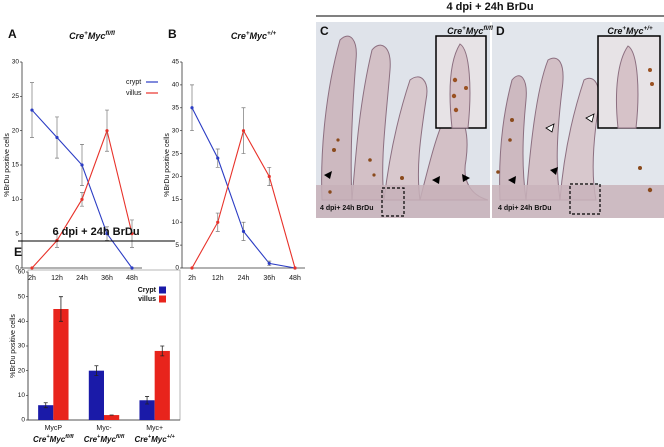  Describe the element at coordinates (176, 153) in the screenshot. I see `y-tick-label: 25` at that location.